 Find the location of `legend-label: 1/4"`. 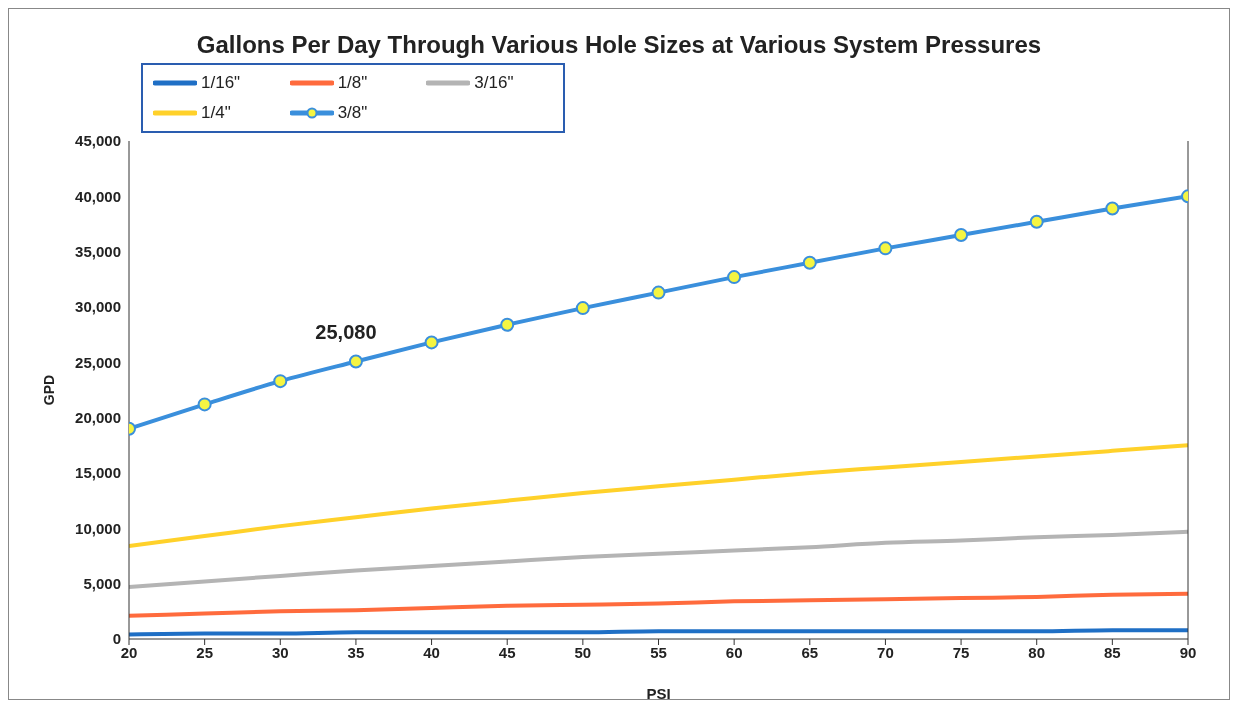

legend-label: 1/4" is located at coordinates (216, 113).